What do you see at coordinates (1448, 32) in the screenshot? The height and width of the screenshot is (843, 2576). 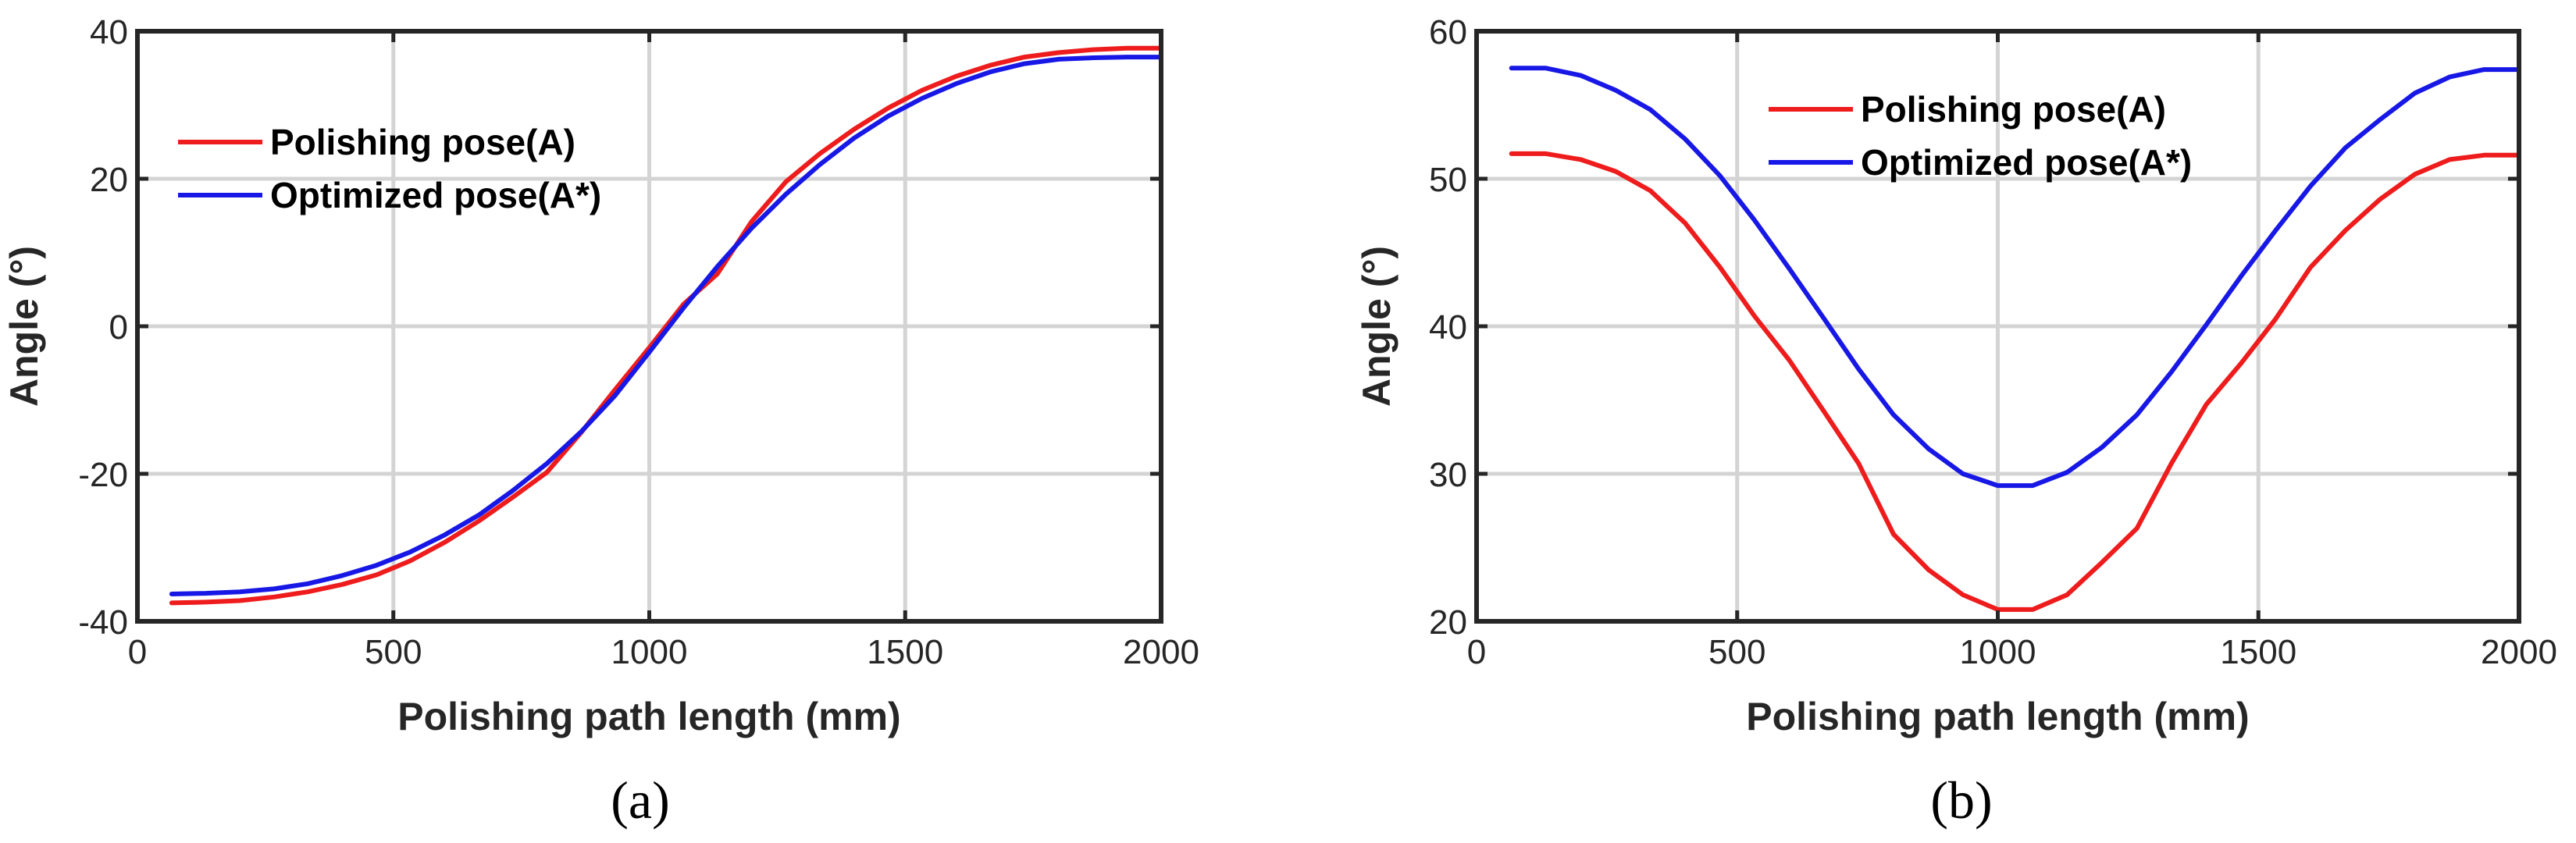 I see `y-tick-label: 60` at bounding box center [1448, 32].